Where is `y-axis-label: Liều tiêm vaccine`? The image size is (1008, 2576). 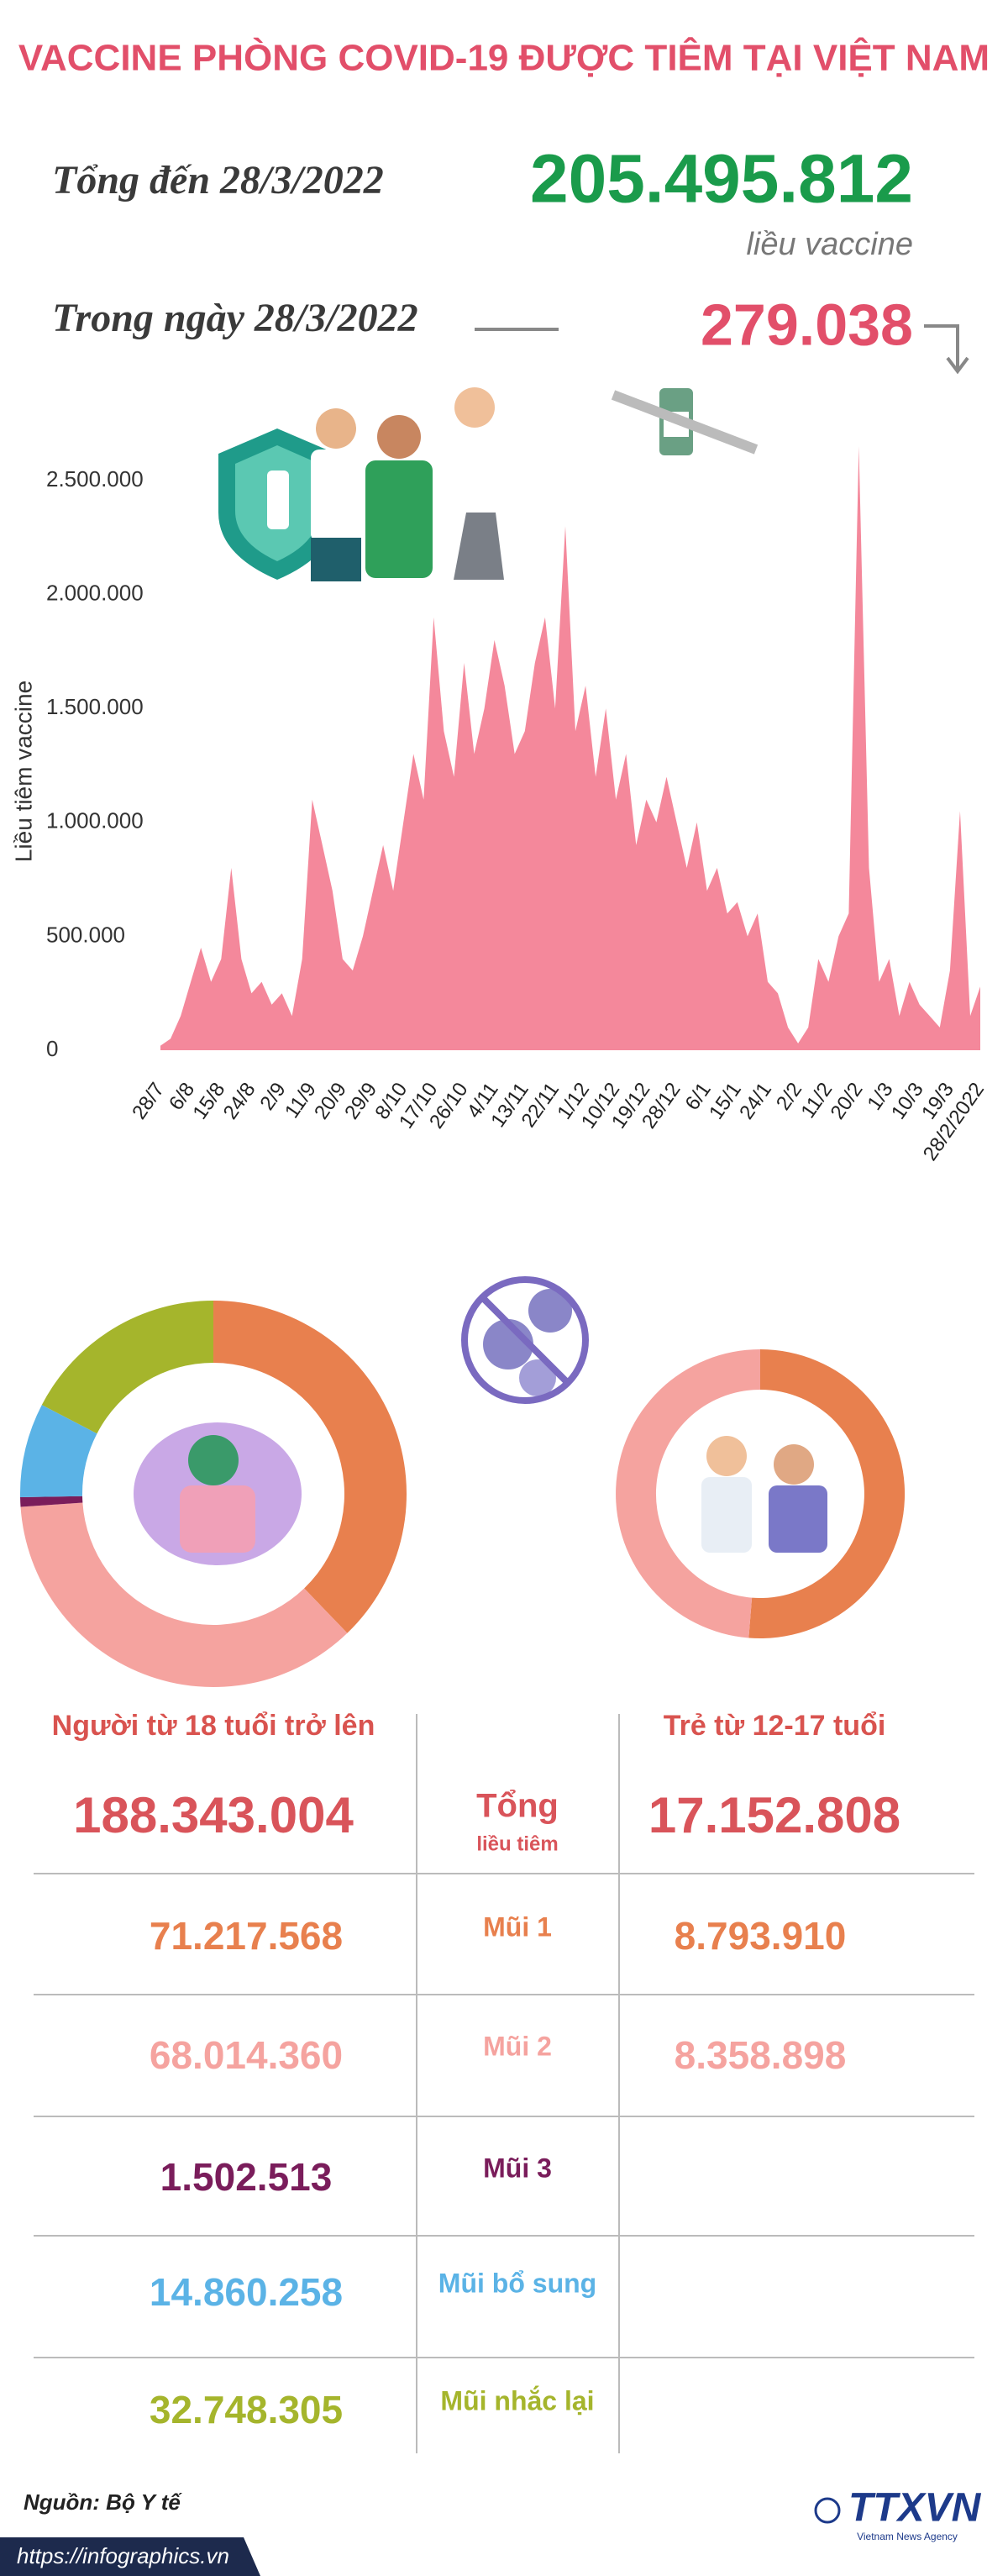 y-axis-label: Liều tiêm vaccine is located at coordinates (23, 771).